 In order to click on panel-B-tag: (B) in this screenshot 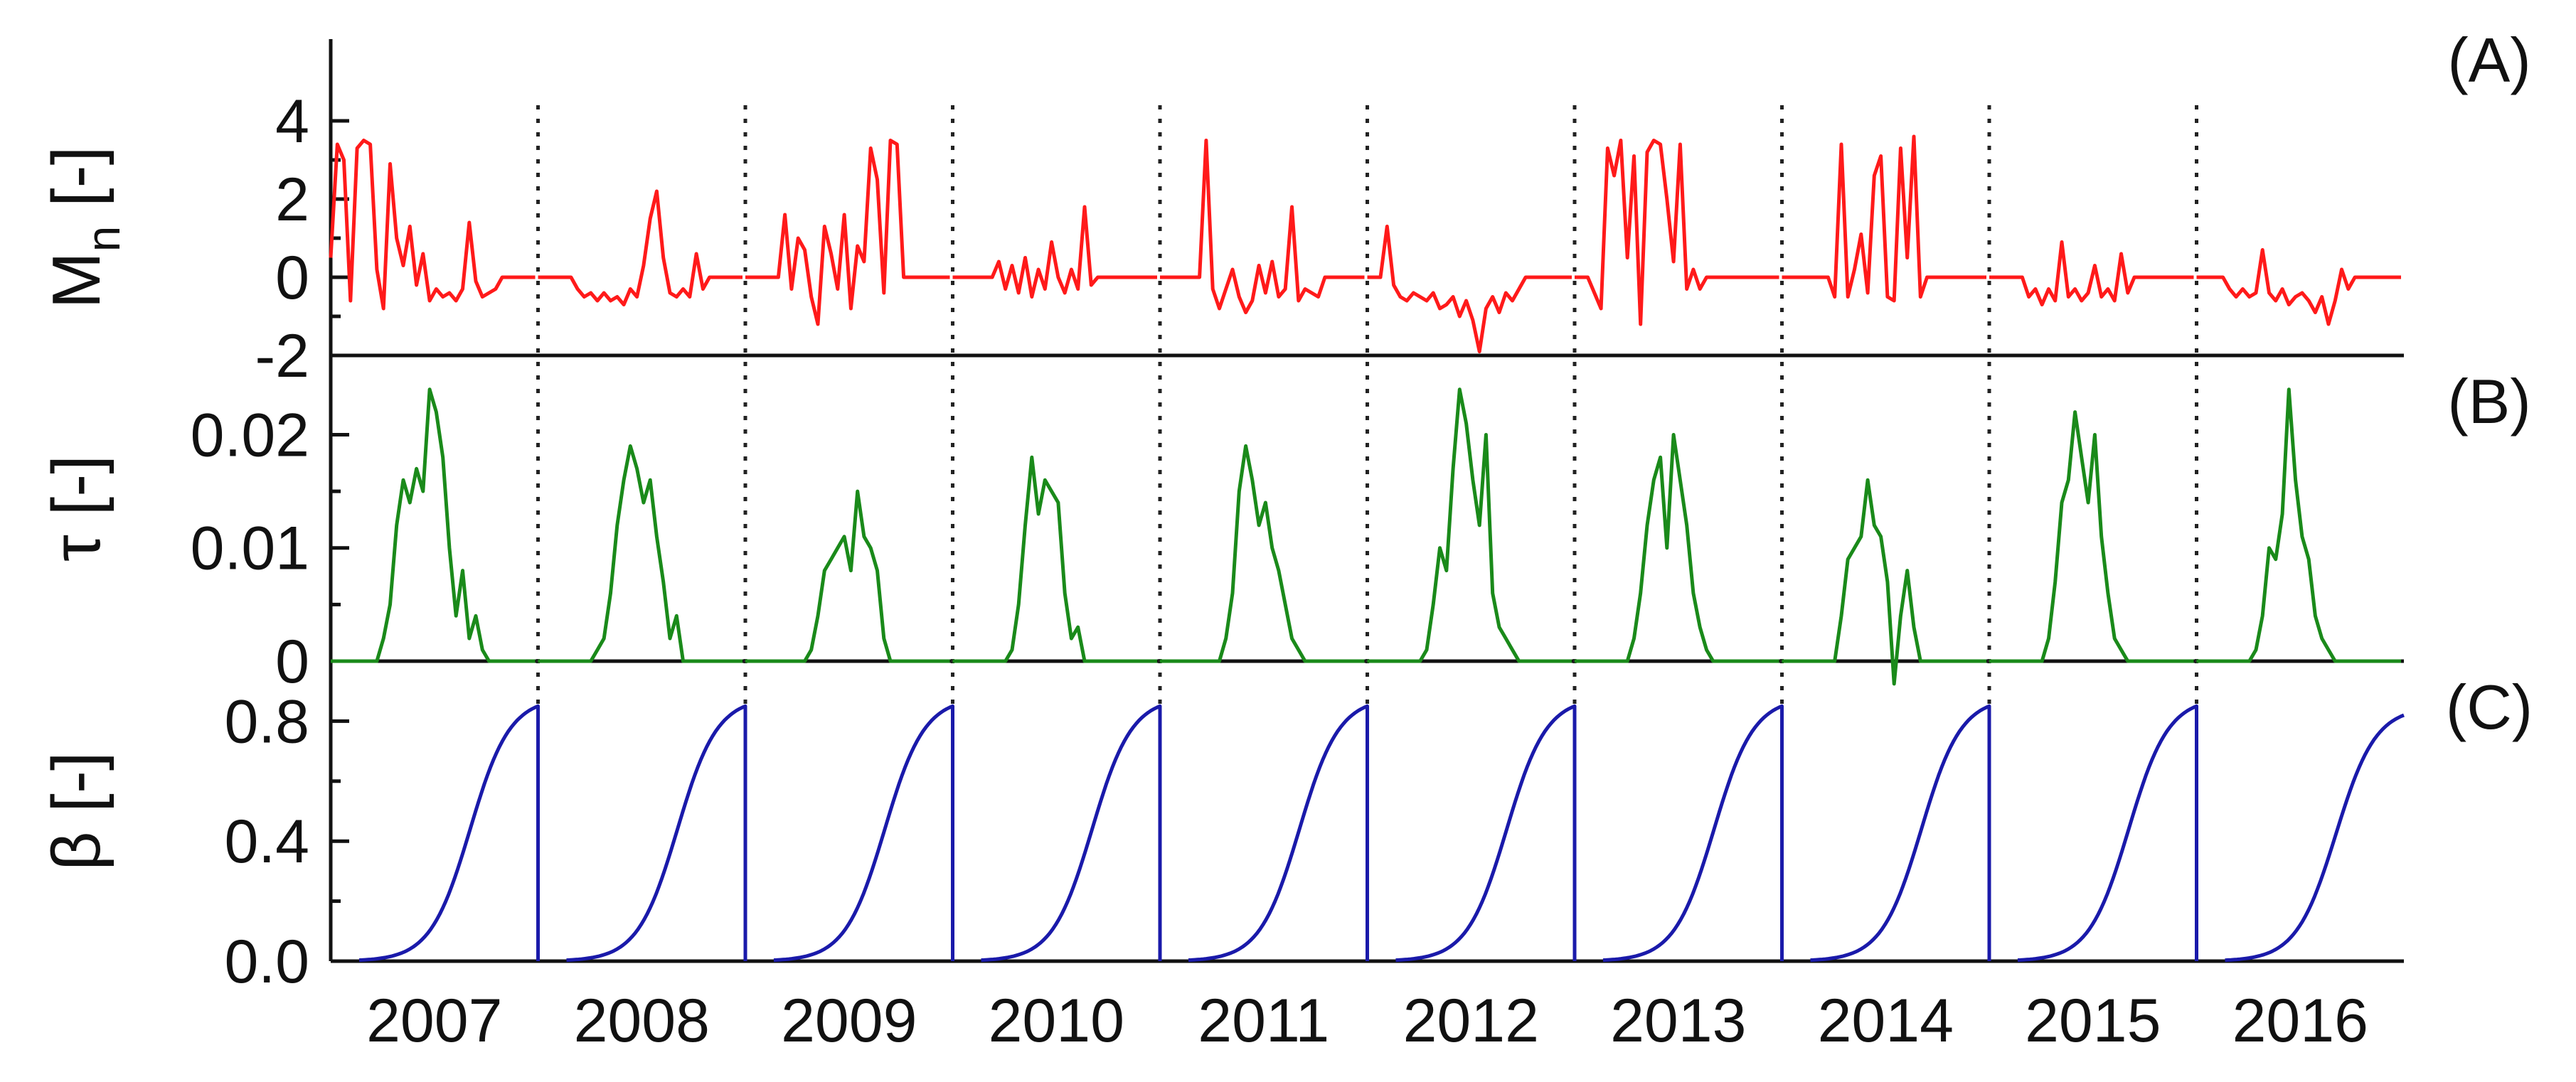, I will do `click(2488, 401)`.